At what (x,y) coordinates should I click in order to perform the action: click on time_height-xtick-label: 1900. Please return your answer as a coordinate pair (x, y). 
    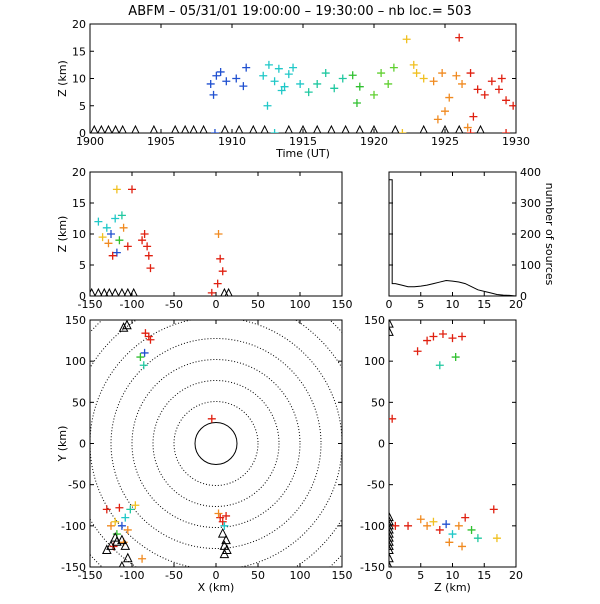
    Looking at the image, I should click on (90, 141).